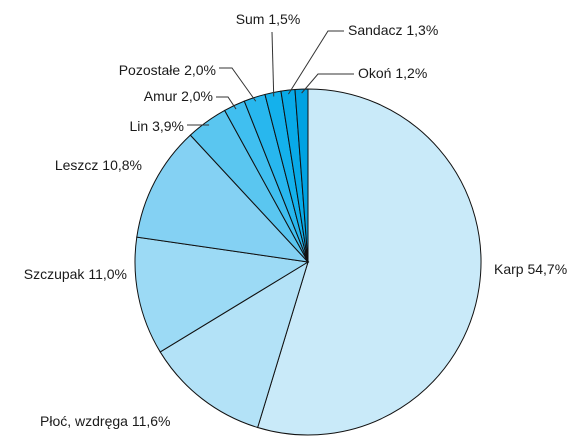  Describe the element at coordinates (547, 269) in the screenshot. I see `slice-value: 54,7%` at that location.